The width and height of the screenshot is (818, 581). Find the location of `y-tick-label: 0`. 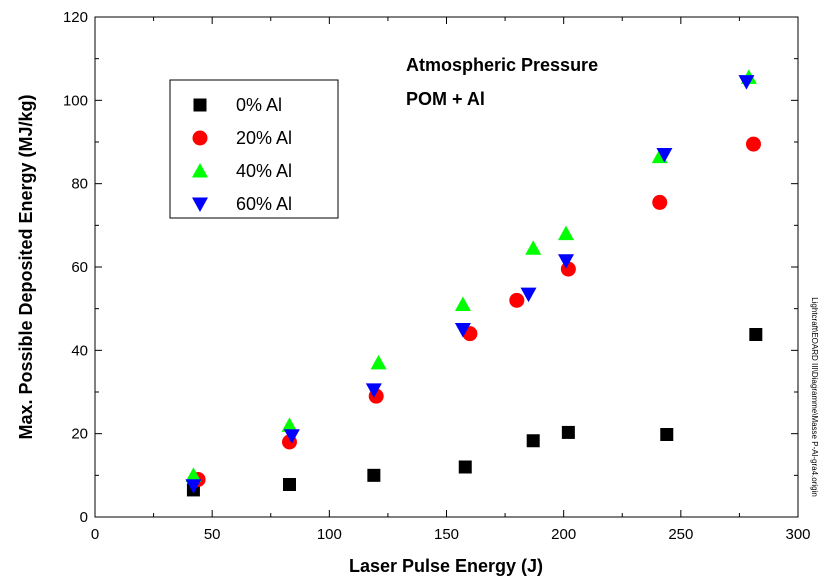

y-tick-label: 0 is located at coordinates (84, 517).